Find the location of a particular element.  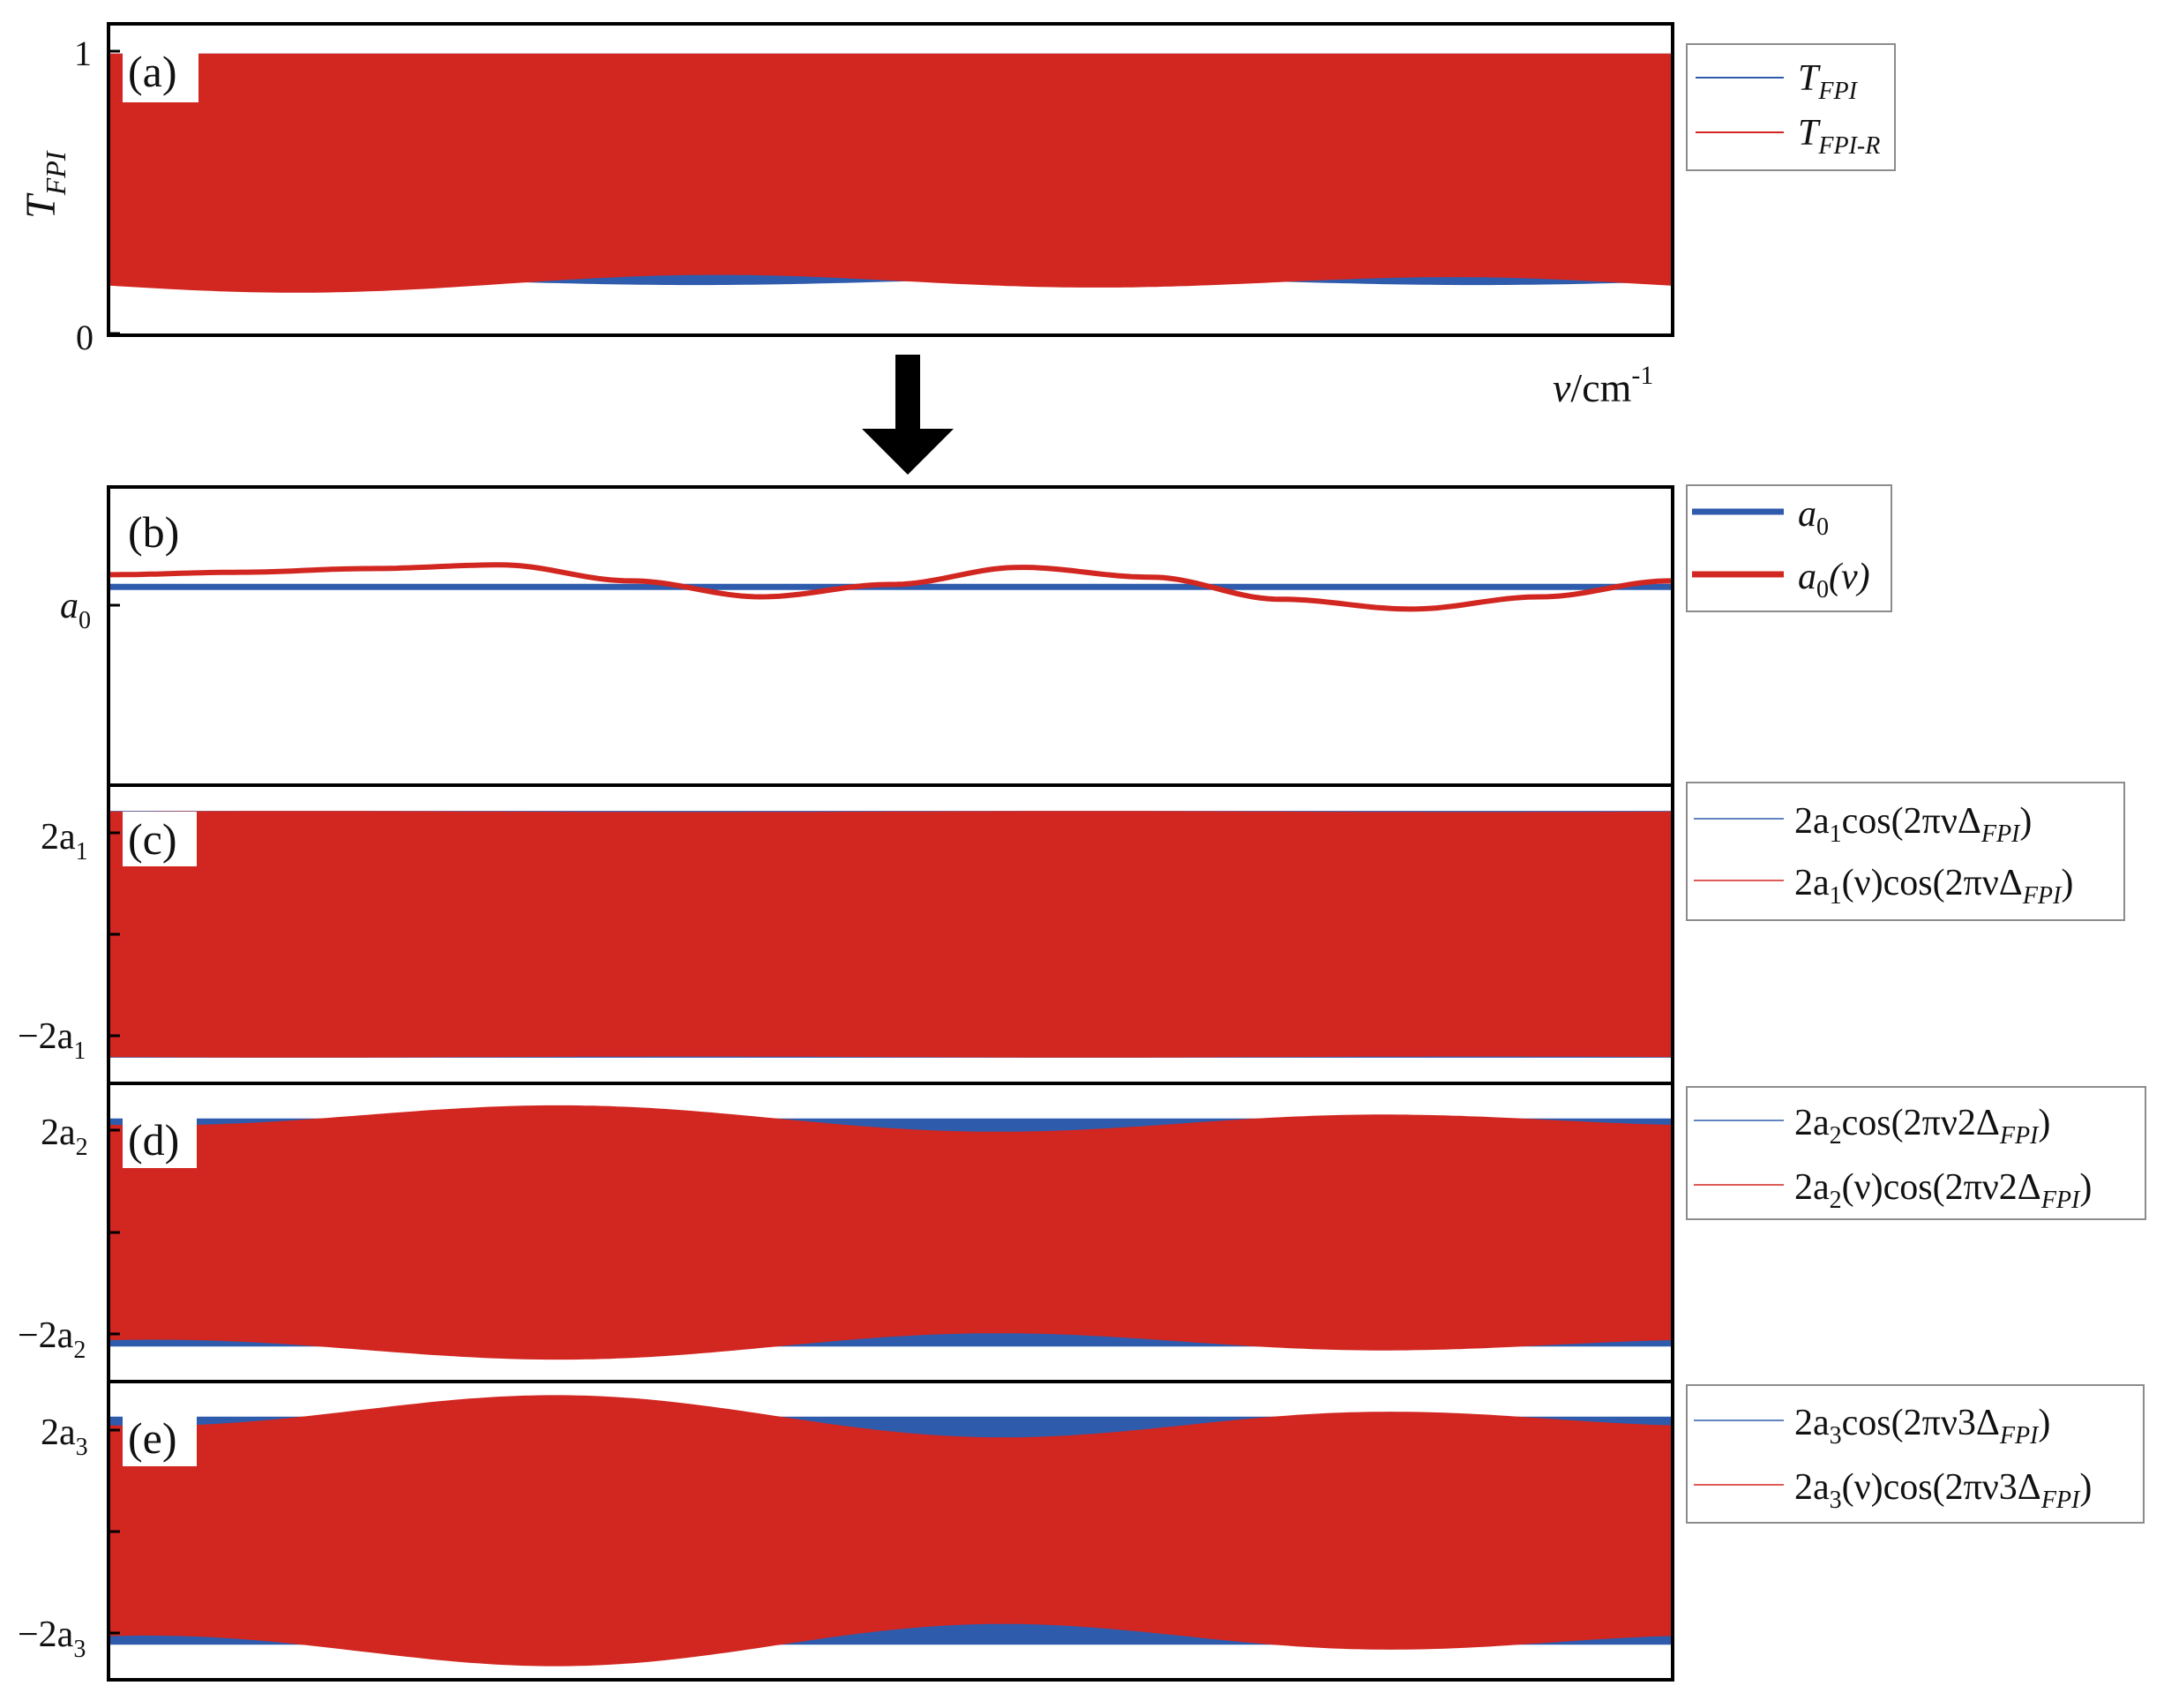

series-b-a0-nu-line is located at coordinates (891, 587).